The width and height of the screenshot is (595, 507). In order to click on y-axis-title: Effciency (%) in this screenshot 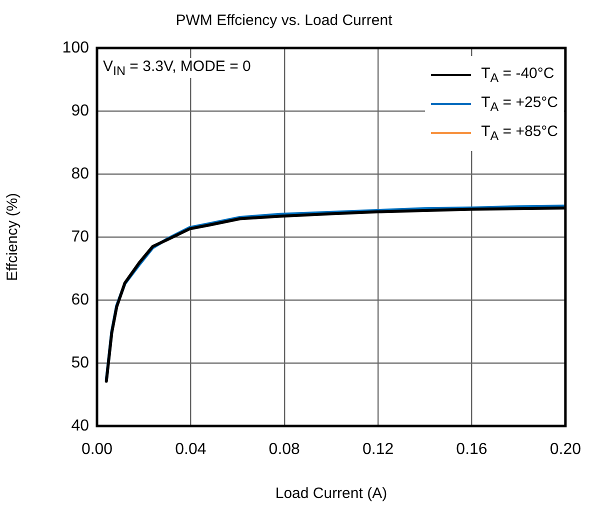, I will do `click(13, 237)`.